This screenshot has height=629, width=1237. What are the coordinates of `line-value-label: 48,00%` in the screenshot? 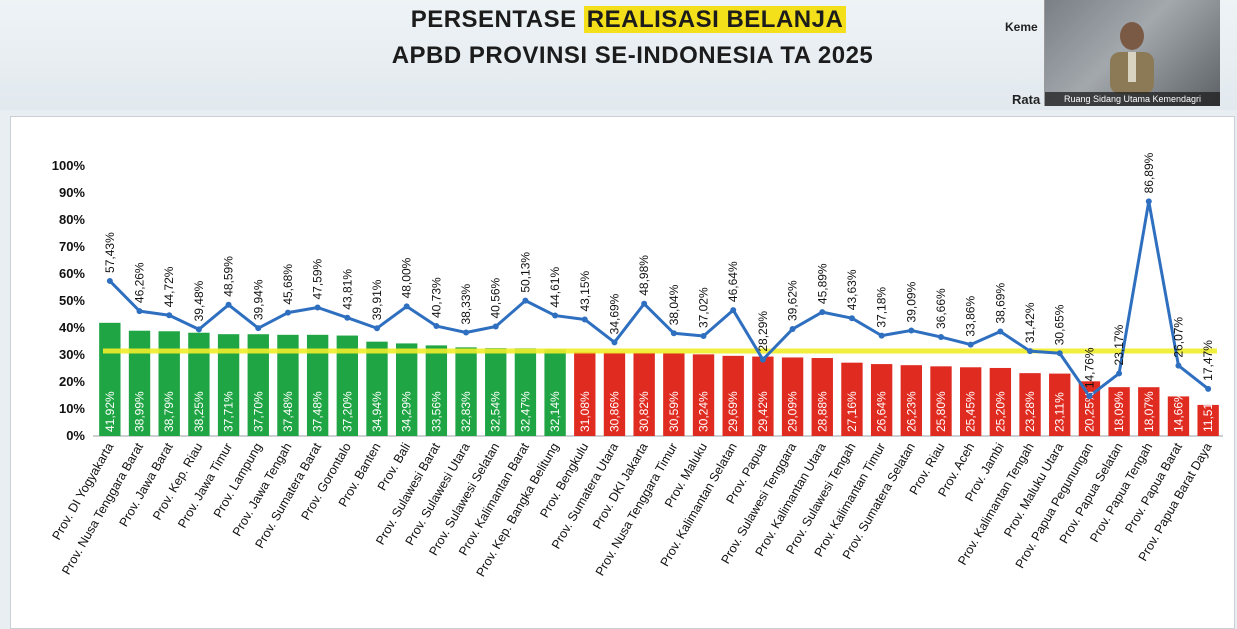 It's located at (407, 277).